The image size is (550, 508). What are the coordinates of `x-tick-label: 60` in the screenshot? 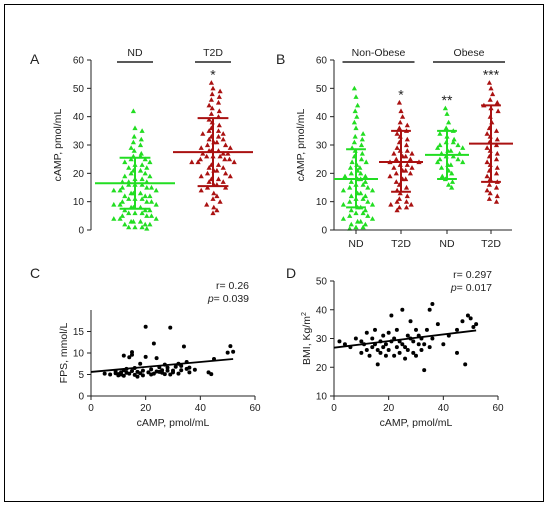 It's located at (255, 408).